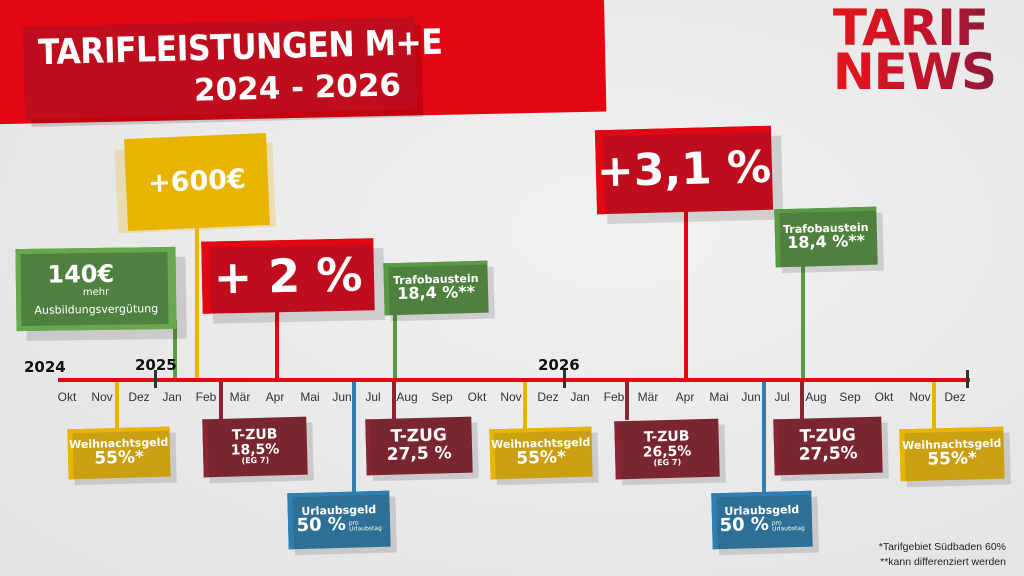 This screenshot has width=1024, height=576. I want to click on sign-raise-2026: +3,1 %, so click(689, 175).